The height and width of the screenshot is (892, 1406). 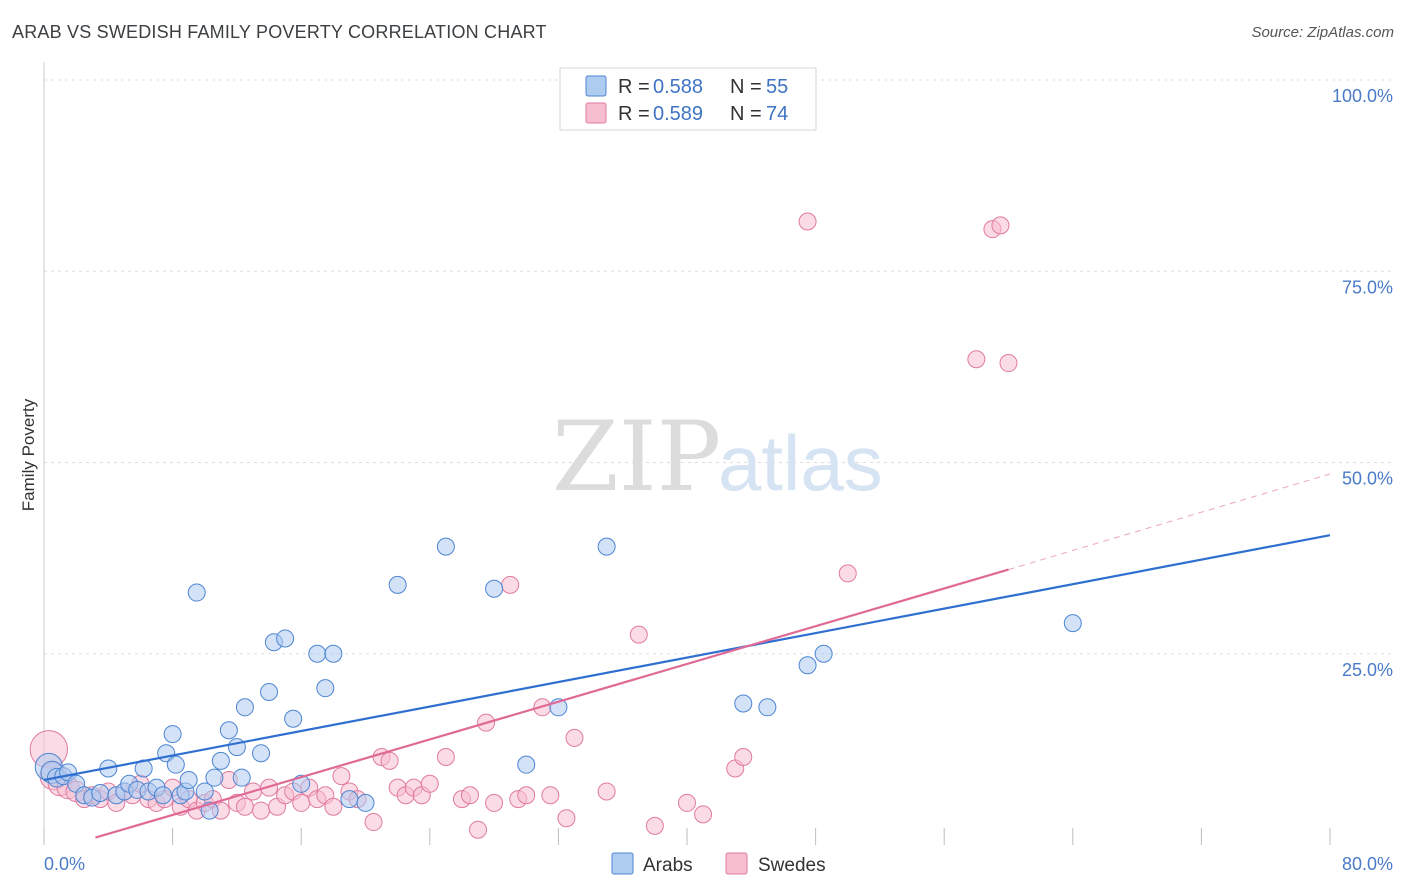 I want to click on series-legend-label-arabs: Arabs, so click(x=668, y=865).